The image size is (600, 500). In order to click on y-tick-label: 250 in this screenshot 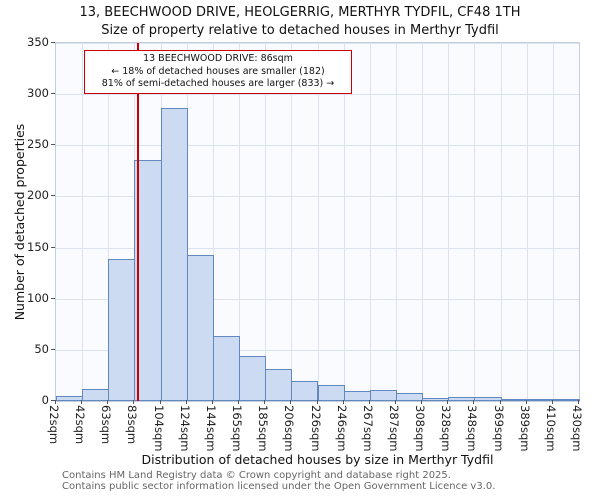, I will do `click(38, 144)`.